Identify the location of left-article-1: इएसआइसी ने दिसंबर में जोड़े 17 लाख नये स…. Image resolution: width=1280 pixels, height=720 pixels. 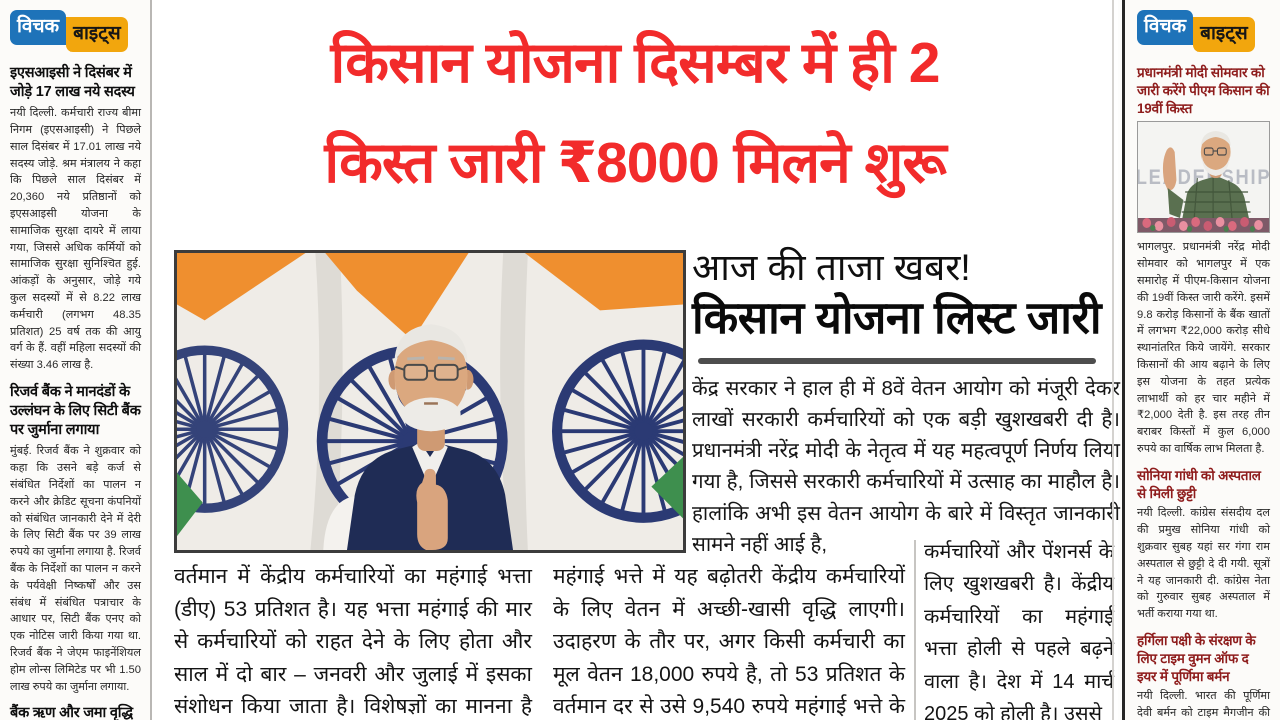
(75, 219).